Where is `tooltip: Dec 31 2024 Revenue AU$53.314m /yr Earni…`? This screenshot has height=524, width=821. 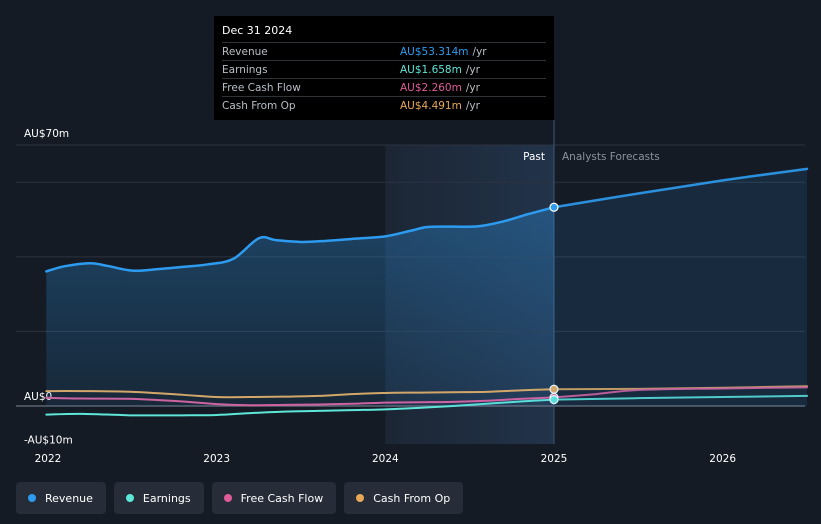
tooltip: Dec 31 2024 Revenue AU$53.314m /yr Earni… is located at coordinates (384, 68).